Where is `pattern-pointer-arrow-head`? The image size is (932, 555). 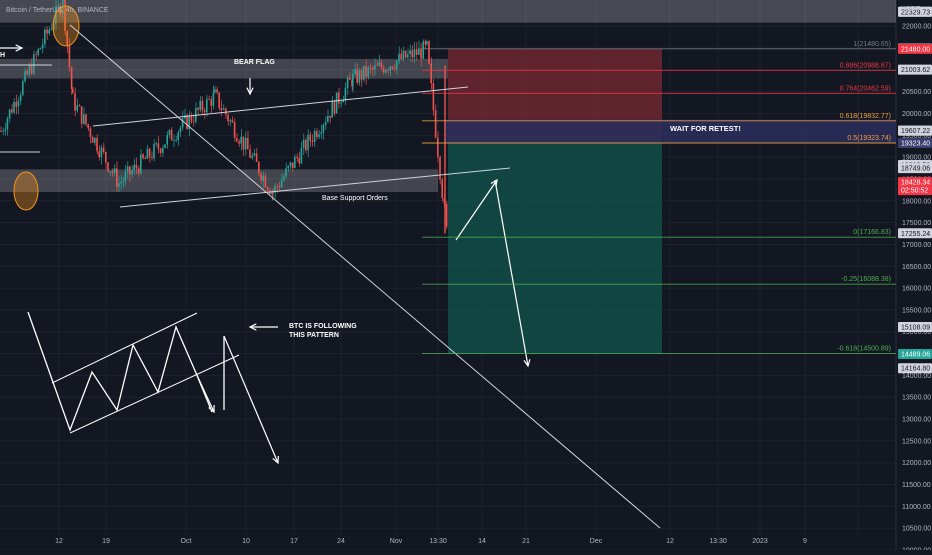
pattern-pointer-arrow-head is located at coordinates (252, 327).